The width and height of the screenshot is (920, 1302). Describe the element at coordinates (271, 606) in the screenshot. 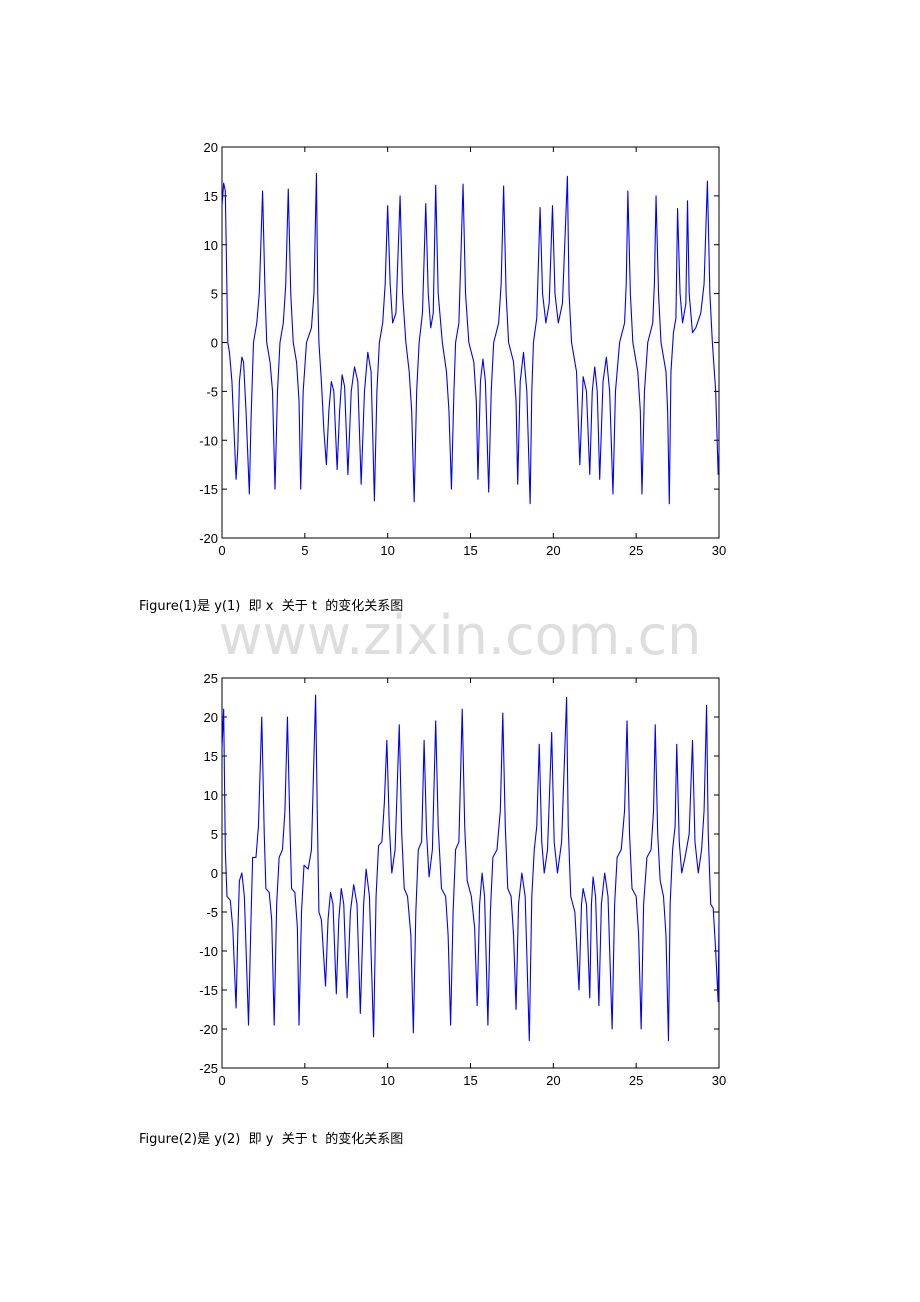

I see `figure-caption: Figure(1)是 y(1) 即 x 关于 t 的变化关系图` at that location.